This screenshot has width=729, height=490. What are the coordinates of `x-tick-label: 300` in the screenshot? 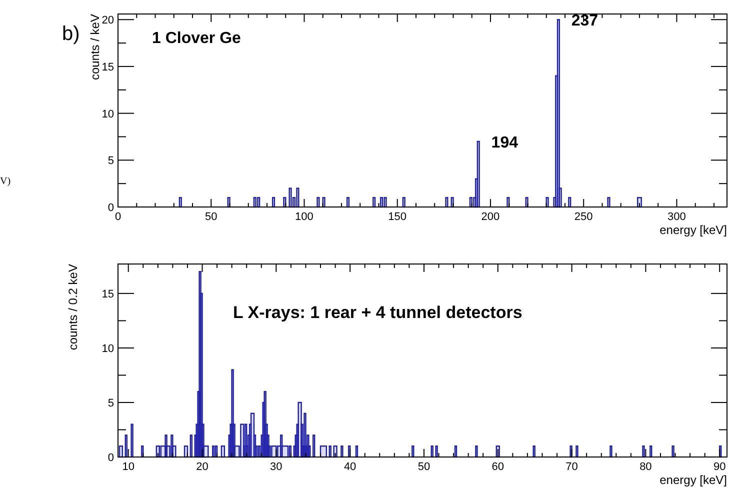 It's located at (677, 217).